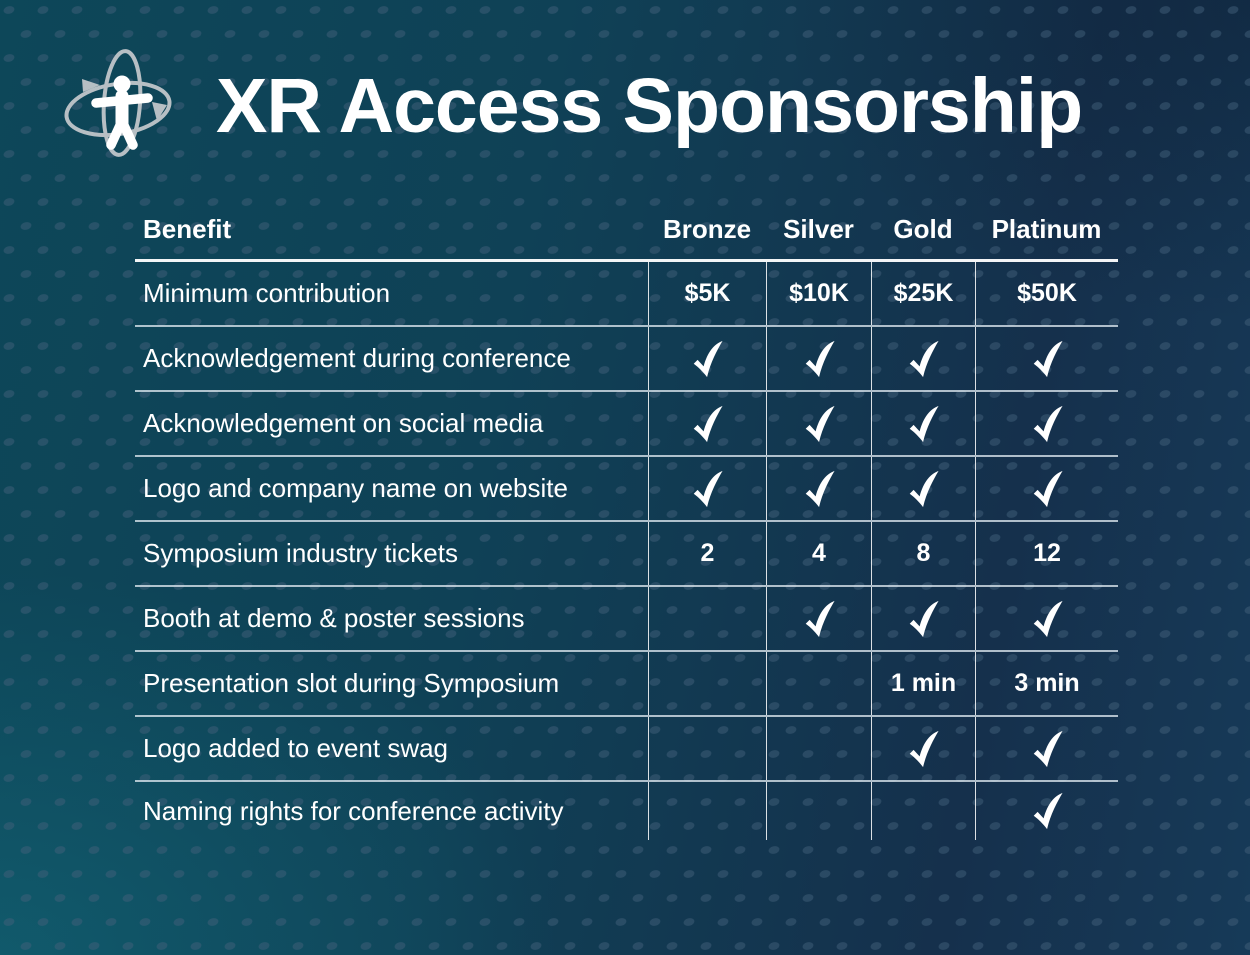 The height and width of the screenshot is (955, 1250). Describe the element at coordinates (923, 293) in the screenshot. I see `tier-cell-gold: $25K` at that location.